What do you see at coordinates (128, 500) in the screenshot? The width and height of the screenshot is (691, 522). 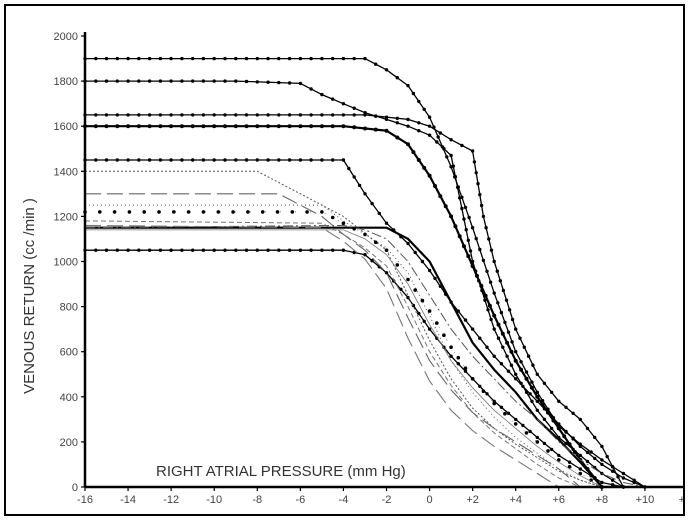 I see `x-tick-label: -14` at bounding box center [128, 500].